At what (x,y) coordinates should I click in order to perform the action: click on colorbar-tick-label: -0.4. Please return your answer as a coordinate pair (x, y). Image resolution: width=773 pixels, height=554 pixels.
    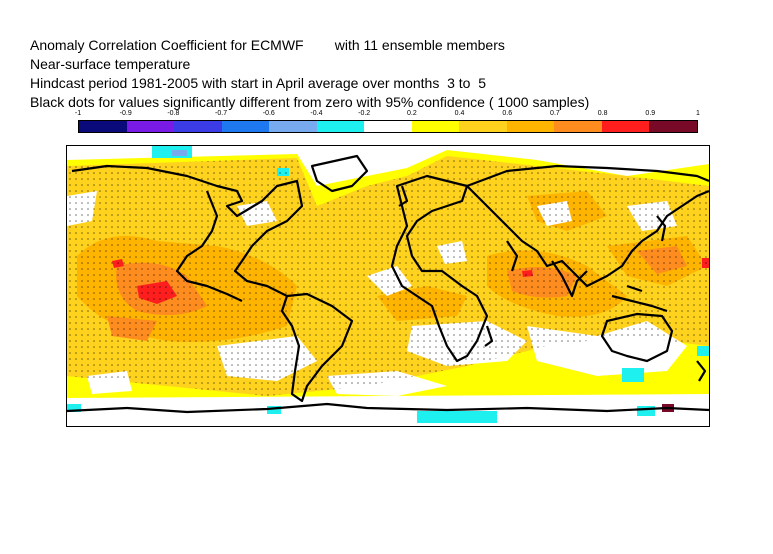
    Looking at the image, I should click on (316, 113).